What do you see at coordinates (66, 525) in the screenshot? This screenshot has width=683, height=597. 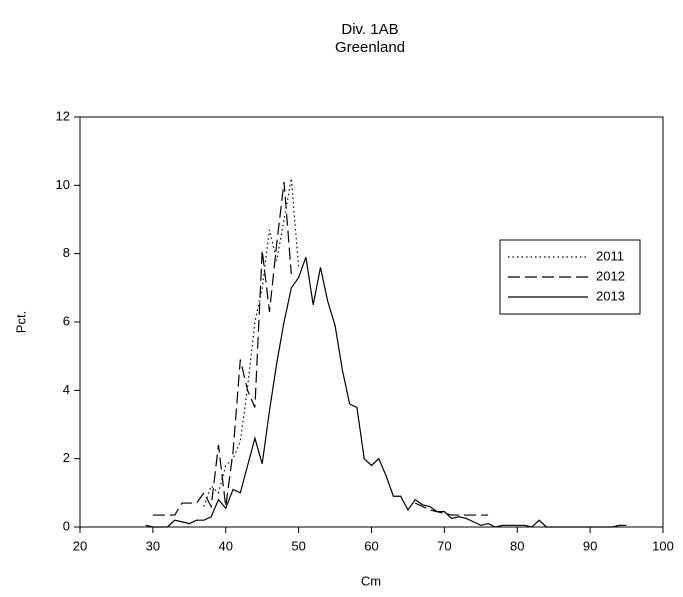 I see `y-tick-label: 0` at bounding box center [66, 525].